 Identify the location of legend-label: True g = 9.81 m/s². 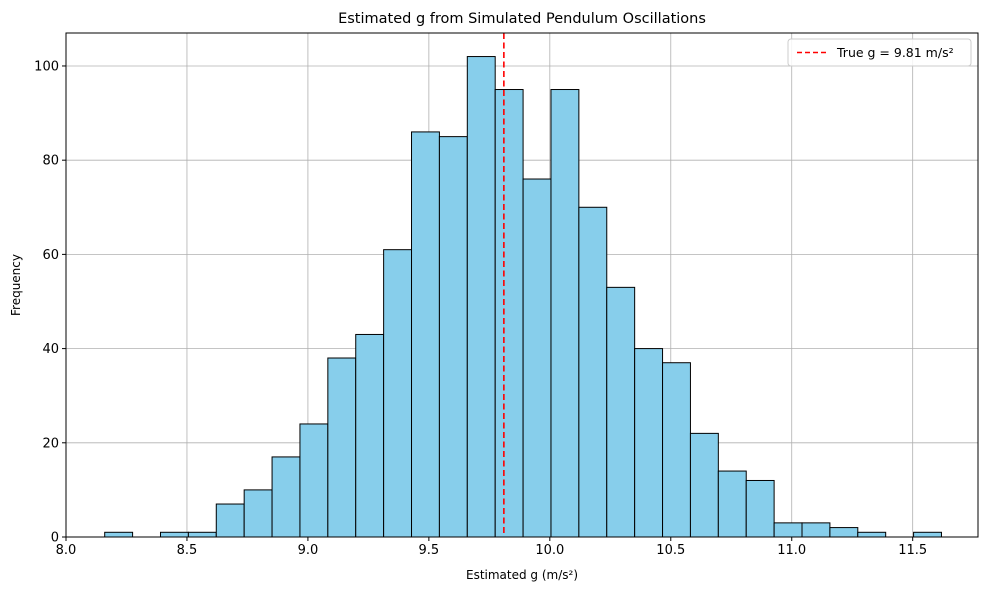
(895, 52).